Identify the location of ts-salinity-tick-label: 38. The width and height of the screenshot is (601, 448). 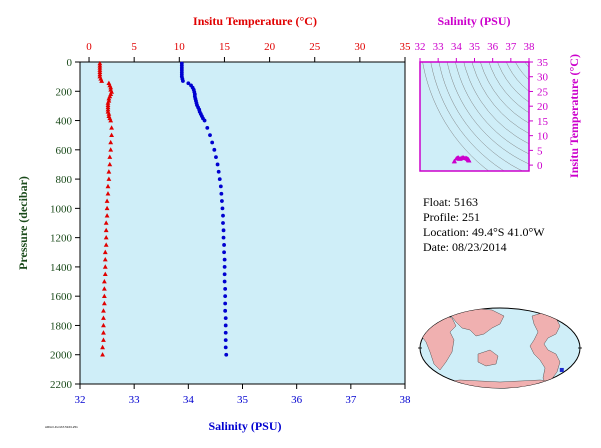
(530, 47).